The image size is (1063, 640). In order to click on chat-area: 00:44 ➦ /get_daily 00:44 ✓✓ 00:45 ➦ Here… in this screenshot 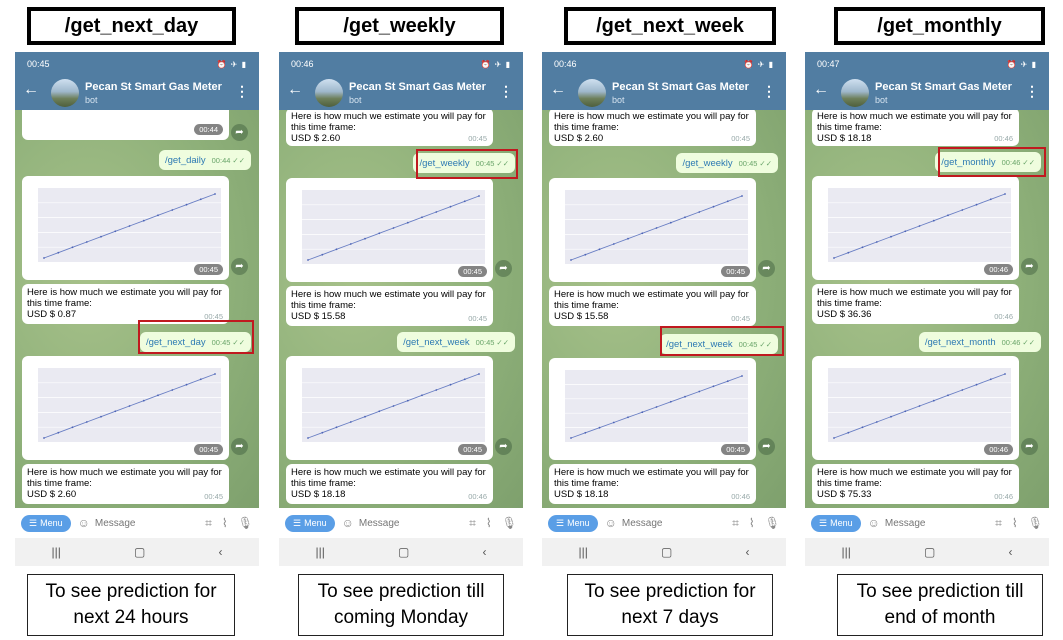, I will do `click(137, 309)`.